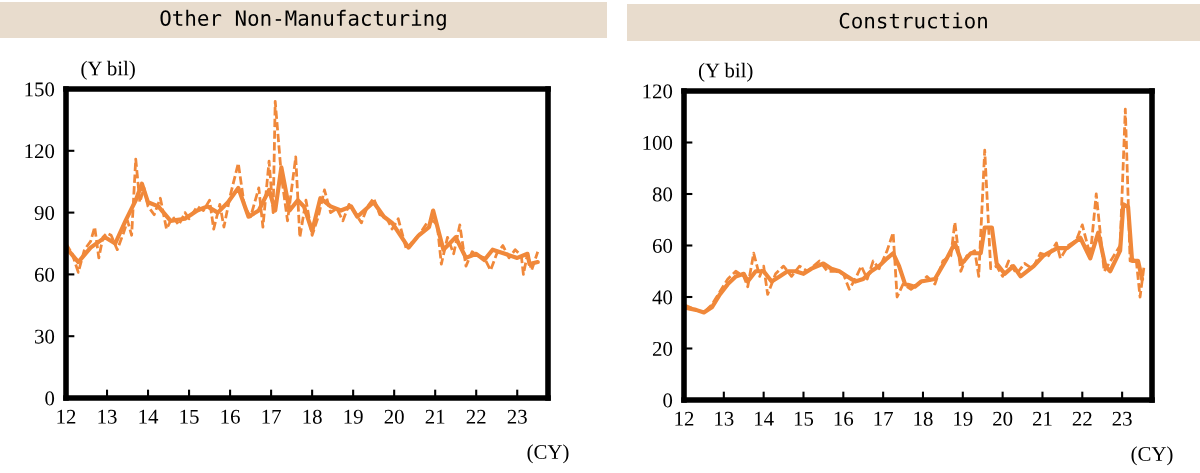  Describe the element at coordinates (45, 336) in the screenshot. I see `y-tick-label: 30` at that location.